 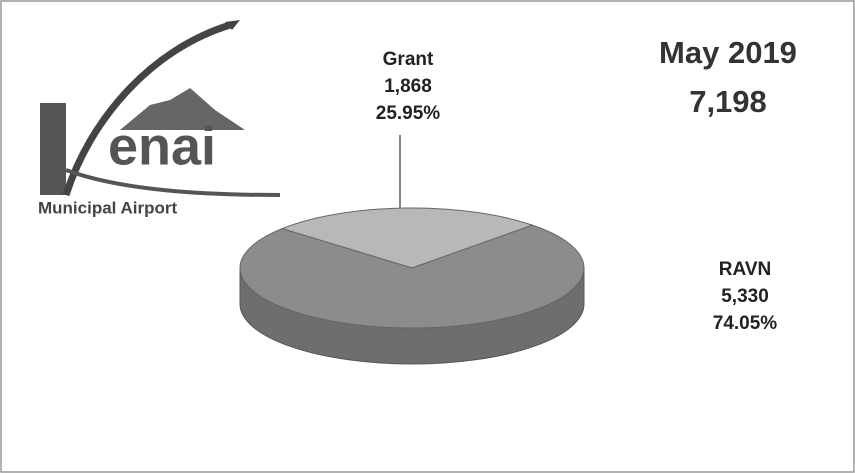 What do you see at coordinates (408, 113) in the screenshot?
I see `slice-percent: 25.95%` at bounding box center [408, 113].